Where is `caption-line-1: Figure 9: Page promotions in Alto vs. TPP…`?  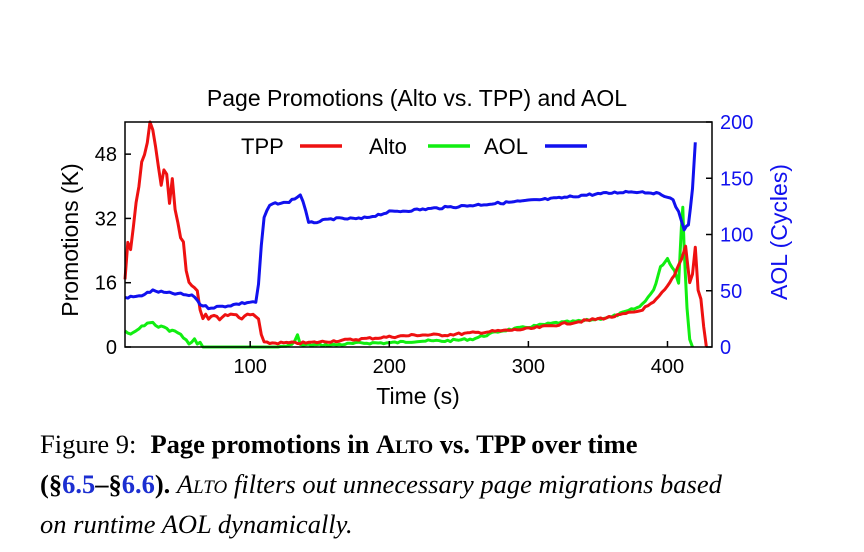
caption-line-1: Figure 9: Page promotions in Alto vs. TPP… is located at coordinates (430, 444).